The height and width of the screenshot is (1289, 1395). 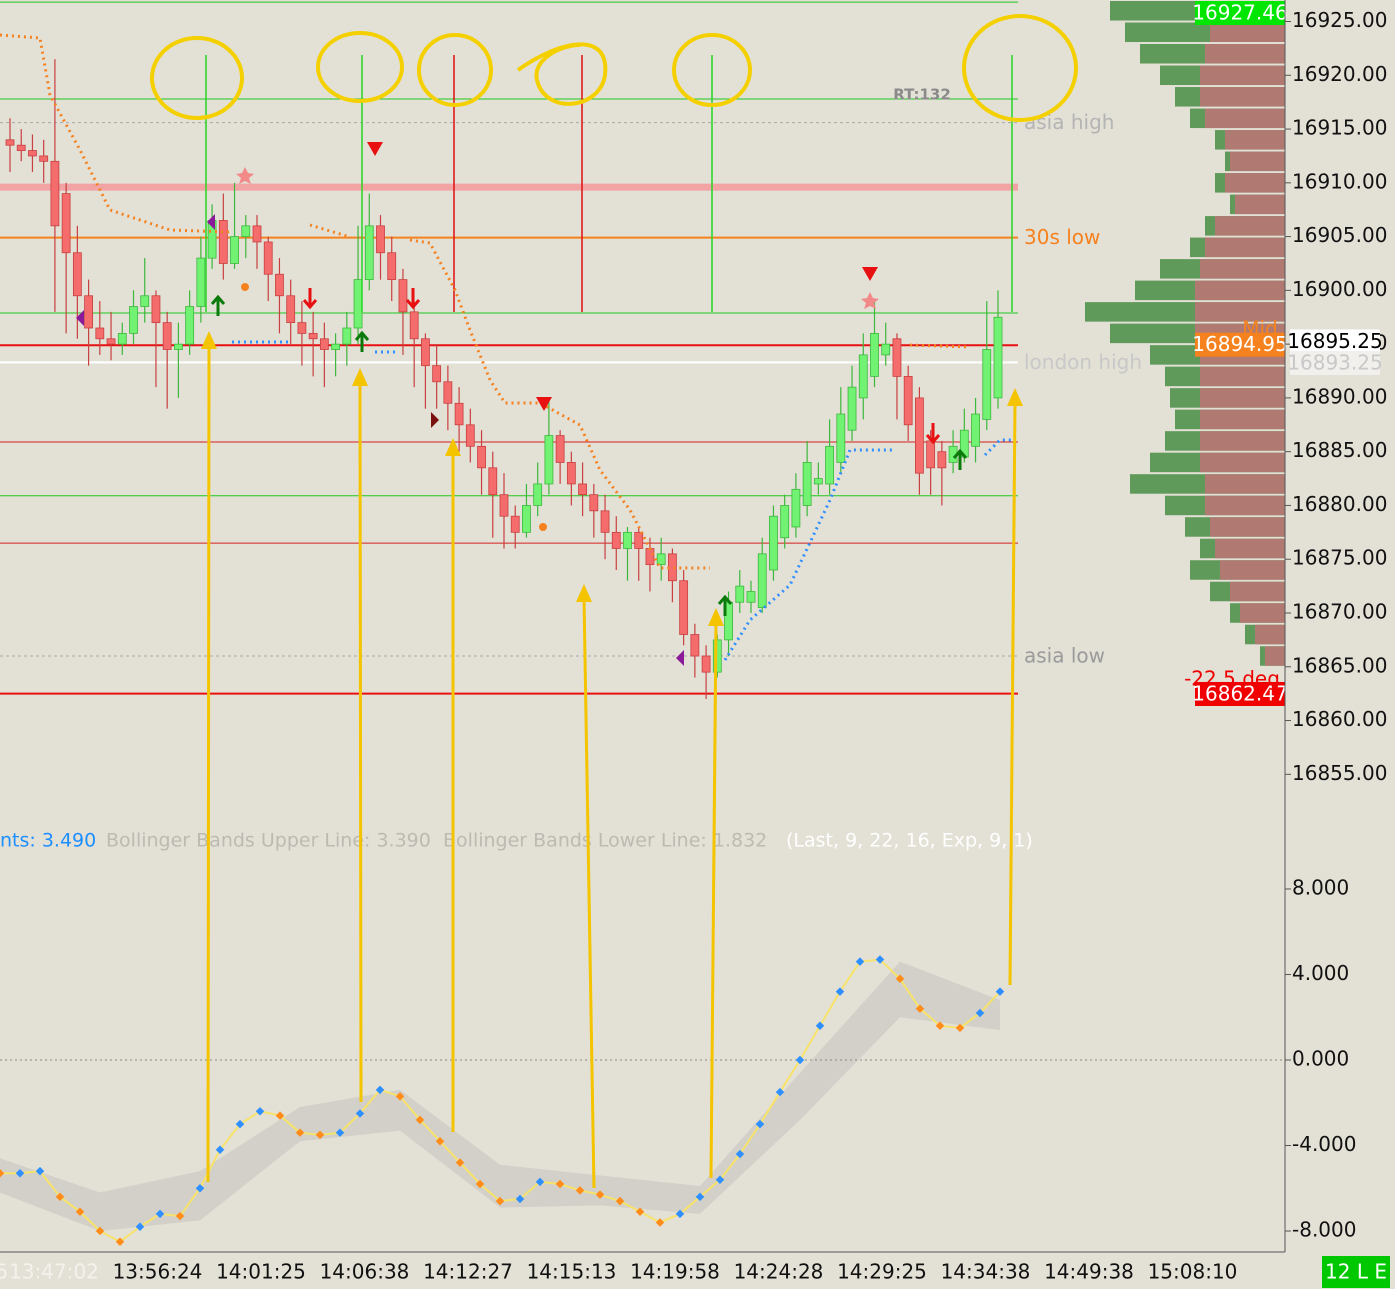 I want to click on level-label: london high, so click(x=1083, y=362).